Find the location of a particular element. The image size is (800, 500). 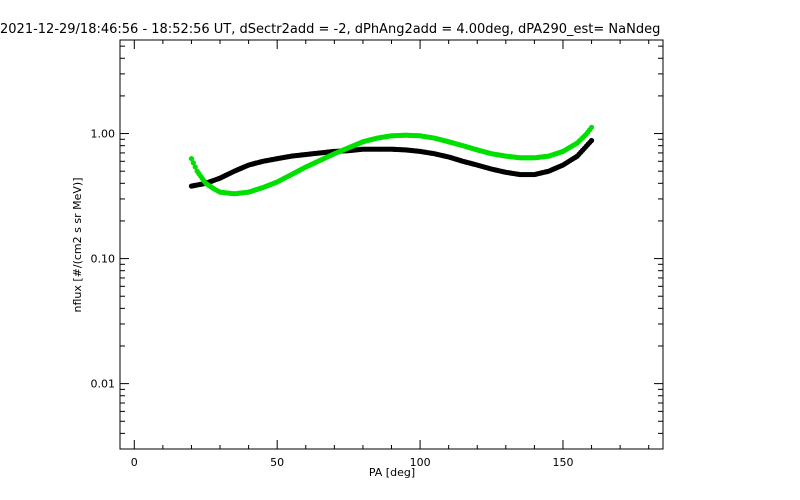

x-tick-label: 0 is located at coordinates (134, 462).